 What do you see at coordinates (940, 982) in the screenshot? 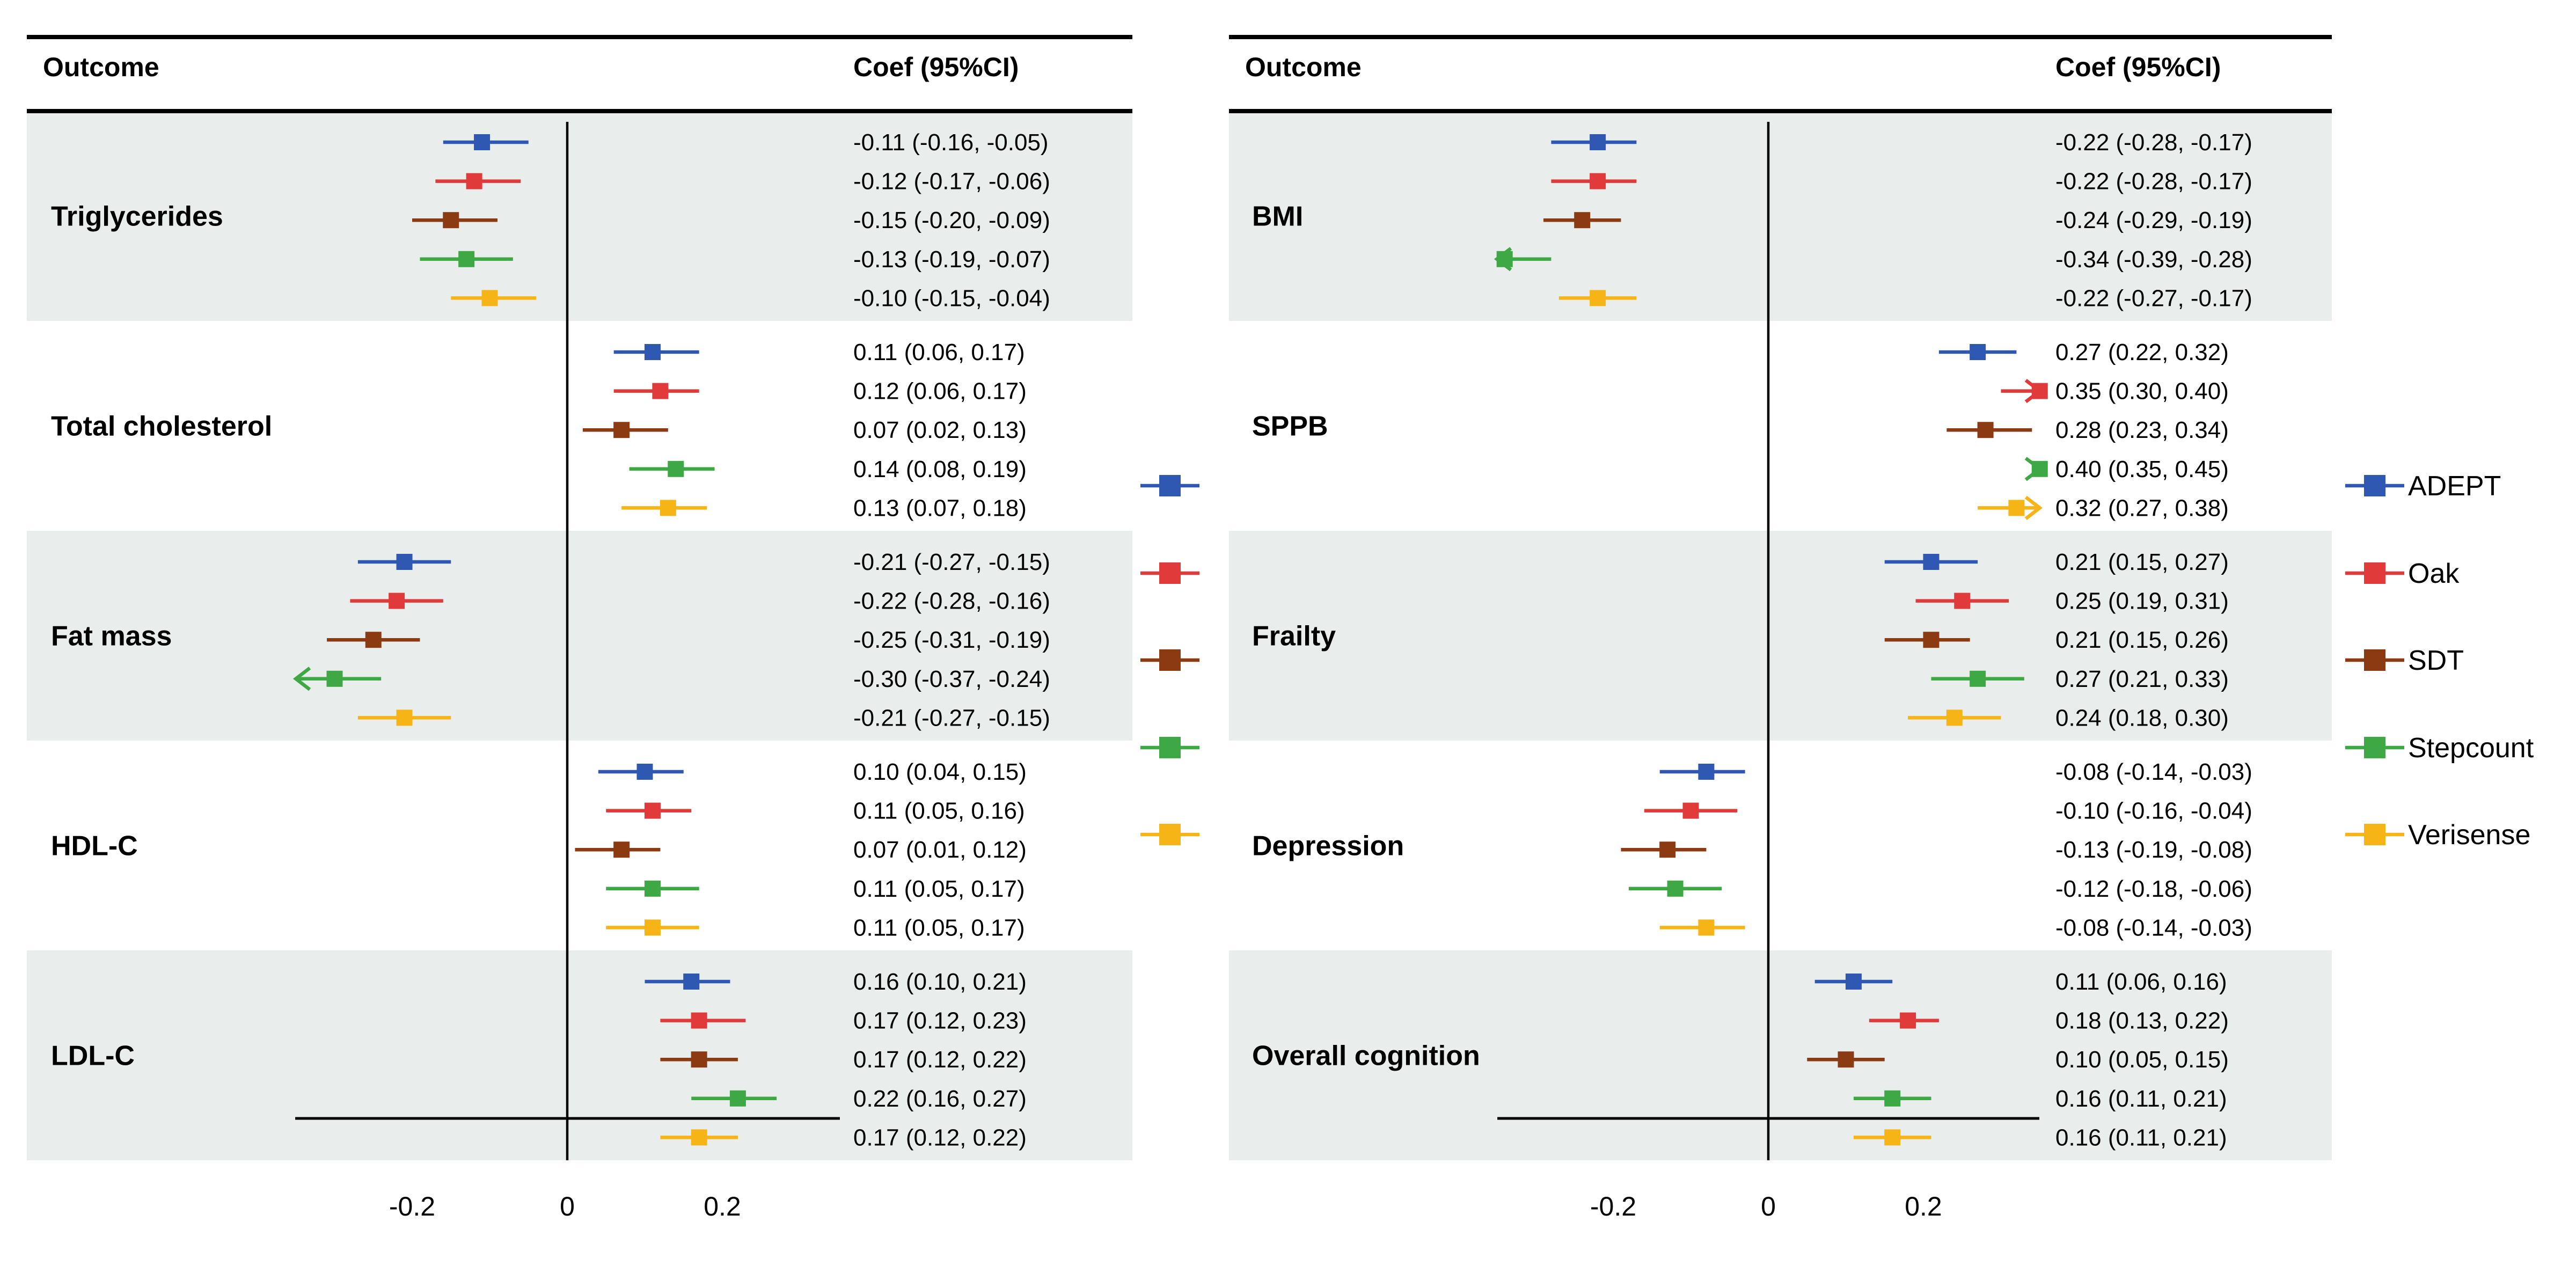
I see `coef-label: 0.16 (0.10, 0.21)` at bounding box center [940, 982].